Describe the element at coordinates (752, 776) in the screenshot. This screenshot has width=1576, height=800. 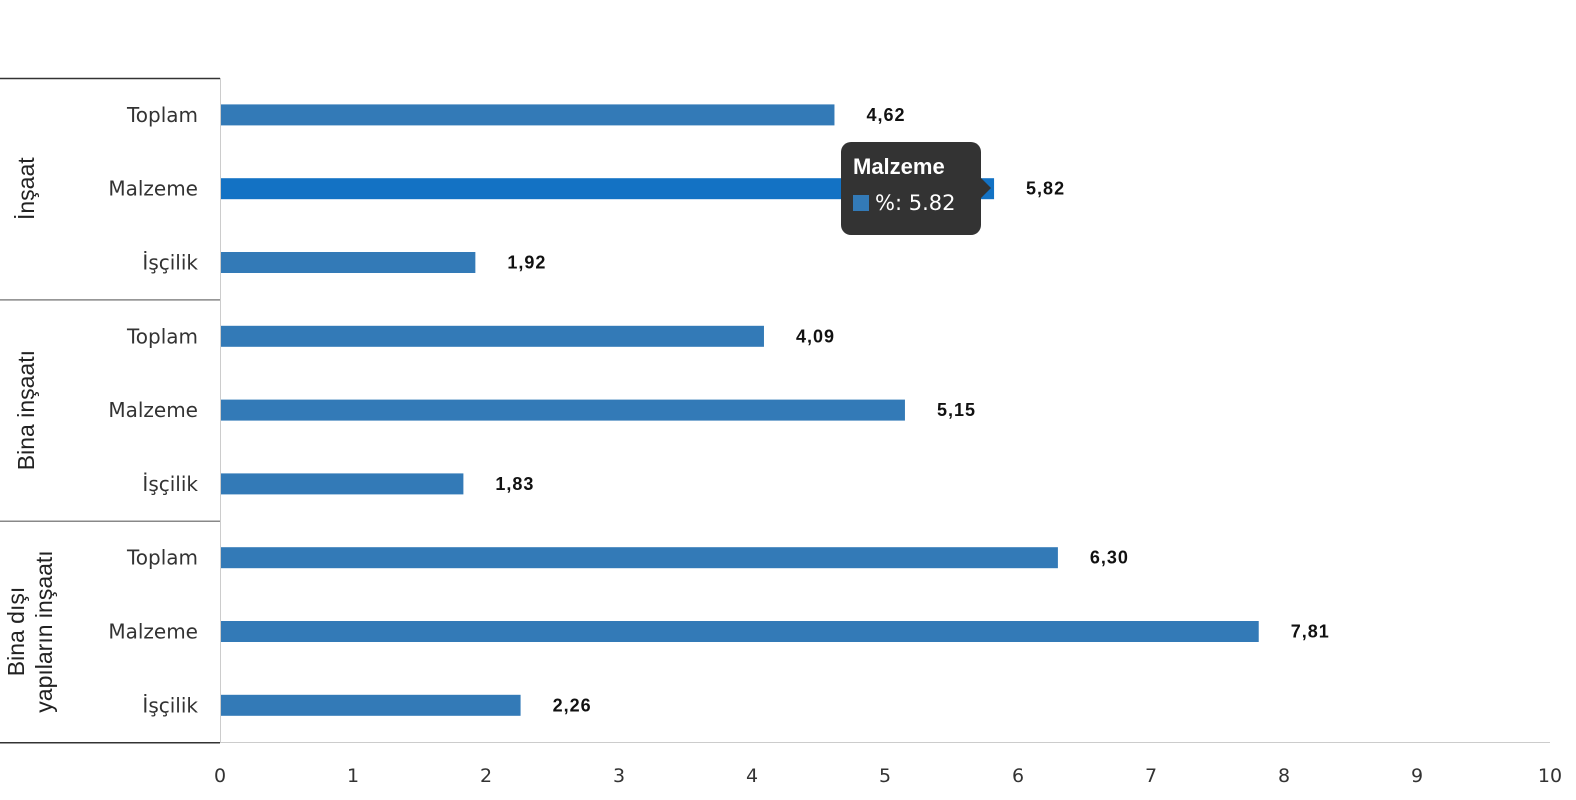
I see `x-tick-label: 4` at that location.